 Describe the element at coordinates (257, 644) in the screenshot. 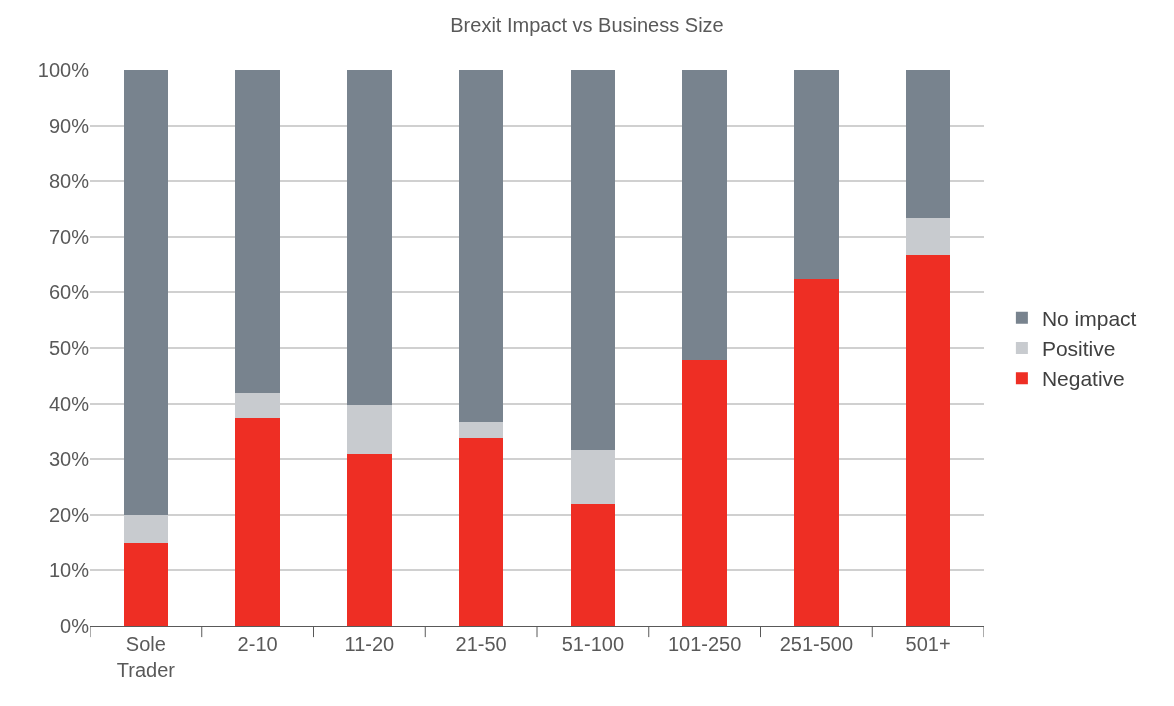

I see `x-tick-label: 2-10` at that location.